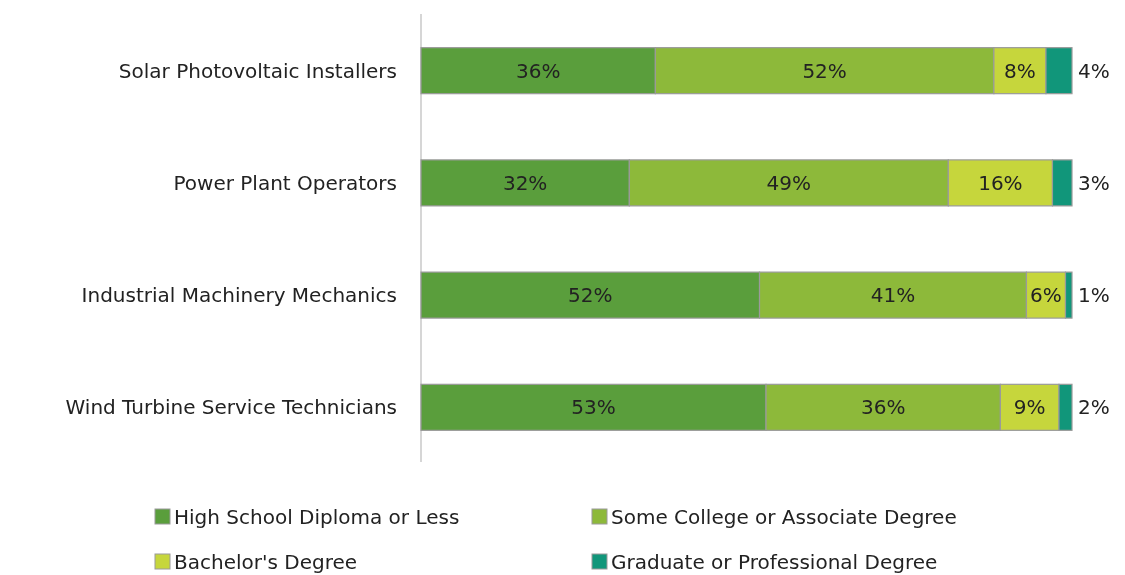  Describe the element at coordinates (231, 407) in the screenshot. I see `y-tick-label: Wind Turbine Service Technicians` at that location.